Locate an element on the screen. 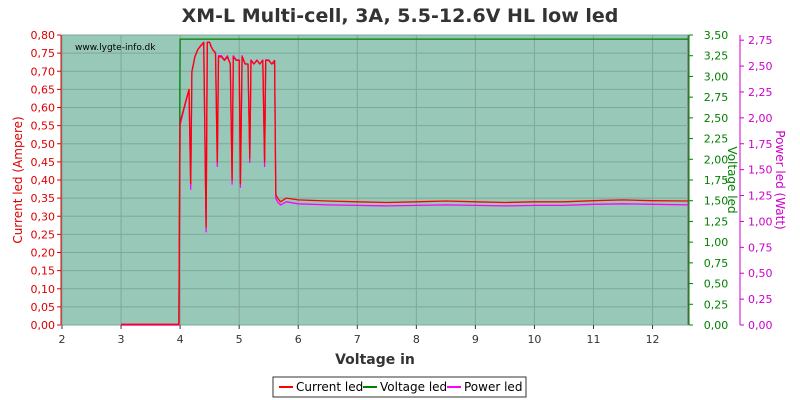 Image resolution: width=800 pixels, height=400 pixels. y-right-voltage-tick-label: 3,00 is located at coordinates (716, 76).